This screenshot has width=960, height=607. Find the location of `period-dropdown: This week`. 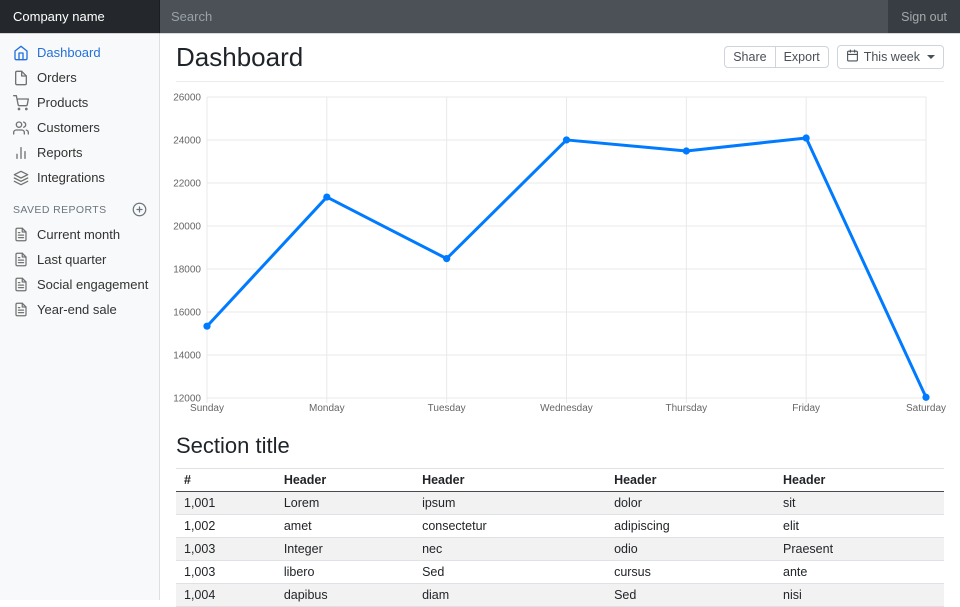

period-dropdown: This week is located at coordinates (890, 57).